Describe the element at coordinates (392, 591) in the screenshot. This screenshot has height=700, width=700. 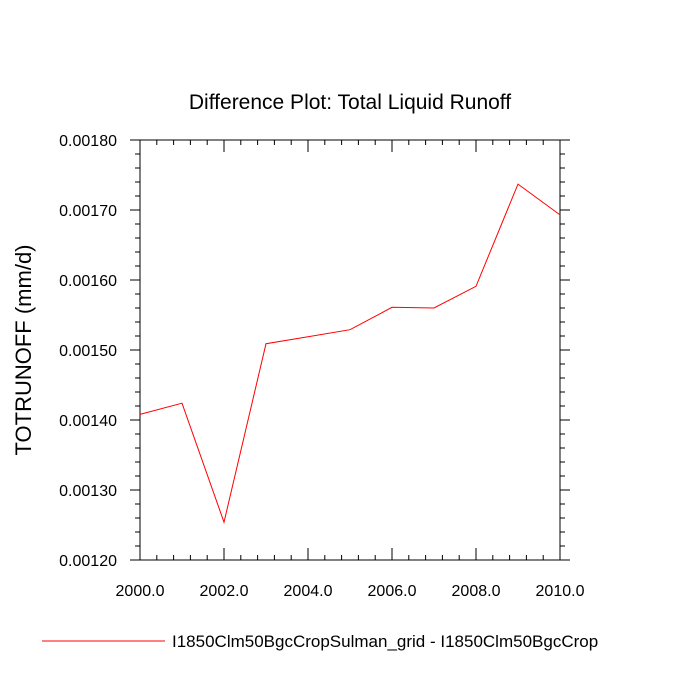
I see `x-tick-label: 2006.0` at that location.